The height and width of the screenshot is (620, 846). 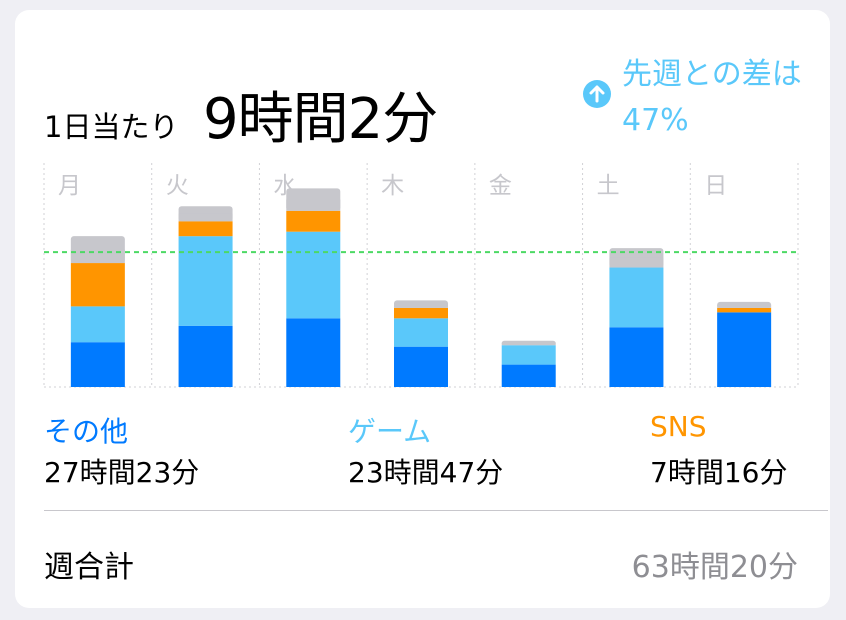 What do you see at coordinates (426, 472) in the screenshot?
I see `legend-game-value: 23時間47分` at bounding box center [426, 472].